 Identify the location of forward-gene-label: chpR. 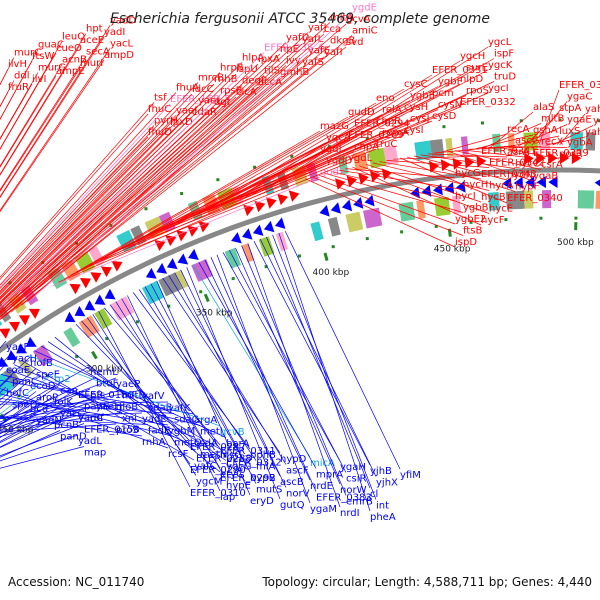
(388, 121).